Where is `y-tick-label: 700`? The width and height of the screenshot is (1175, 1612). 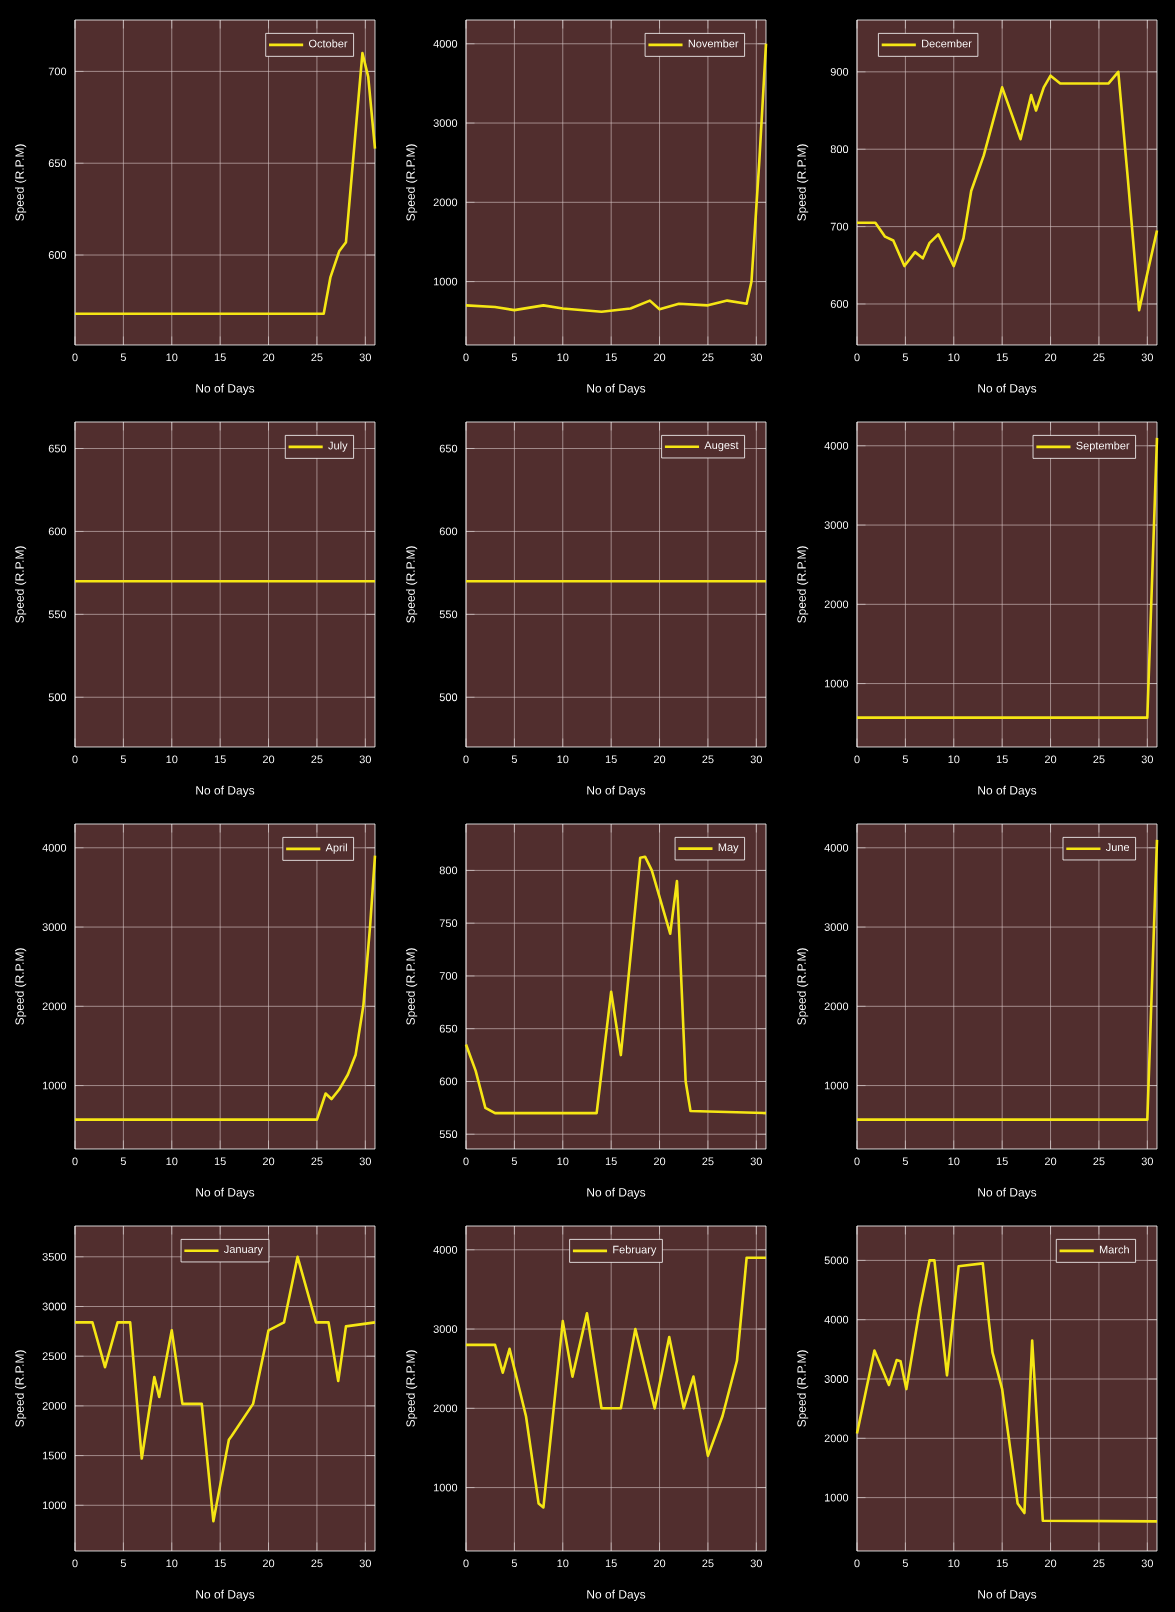 y-tick-label: 700 is located at coordinates (839, 226).